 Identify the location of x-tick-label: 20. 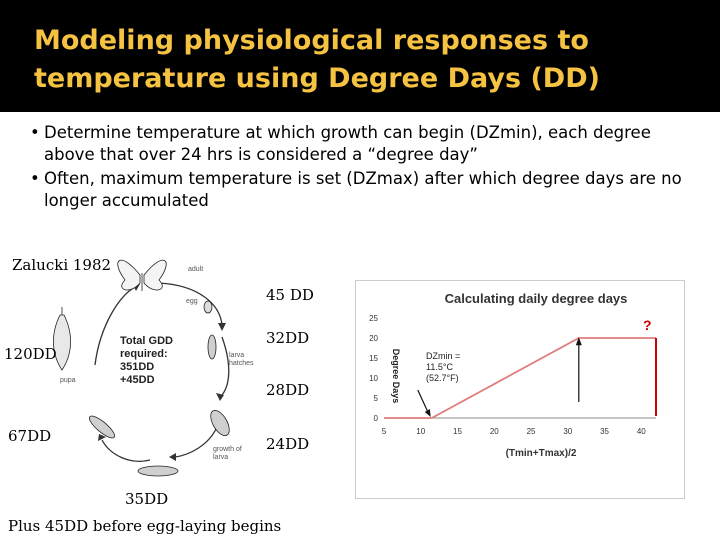
(494, 431).